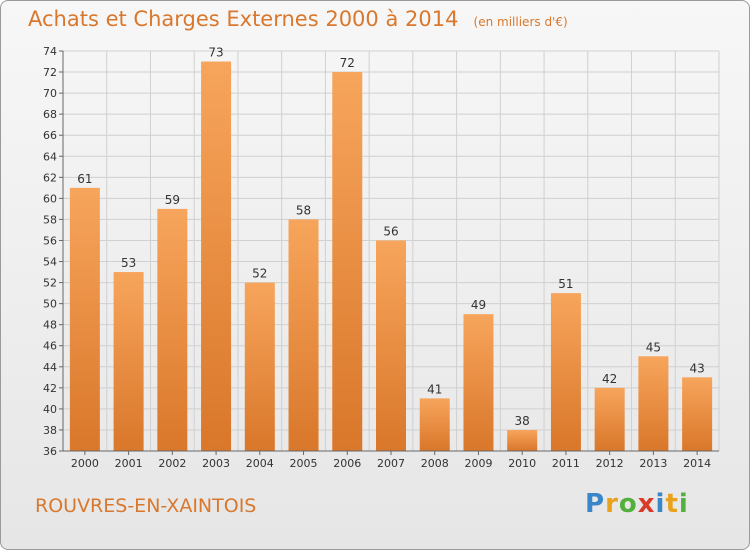  Describe the element at coordinates (50, 367) in the screenshot. I see `y-tick-label: 44` at that location.